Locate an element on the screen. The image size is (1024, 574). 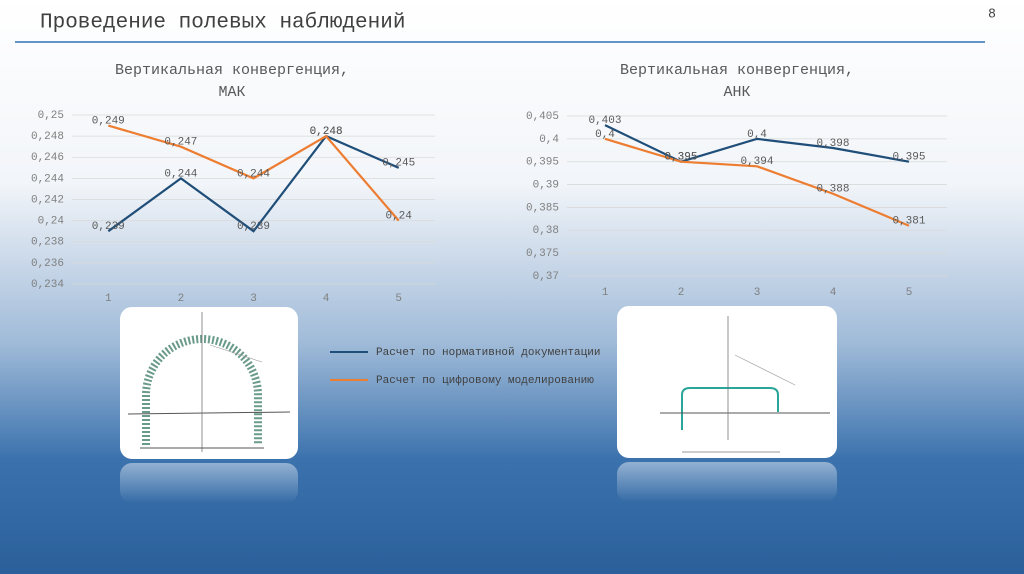
y-tick-label: 0,238 is located at coordinates (47, 243).